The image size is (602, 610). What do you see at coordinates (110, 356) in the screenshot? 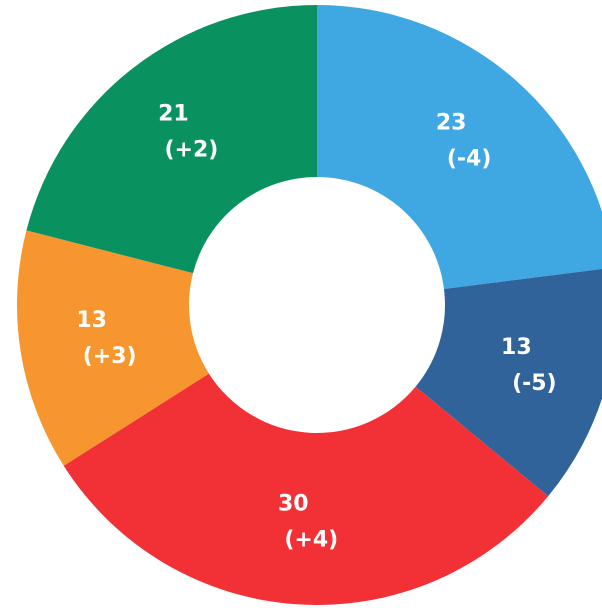
I see `change-label: (+3)` at bounding box center [110, 356].